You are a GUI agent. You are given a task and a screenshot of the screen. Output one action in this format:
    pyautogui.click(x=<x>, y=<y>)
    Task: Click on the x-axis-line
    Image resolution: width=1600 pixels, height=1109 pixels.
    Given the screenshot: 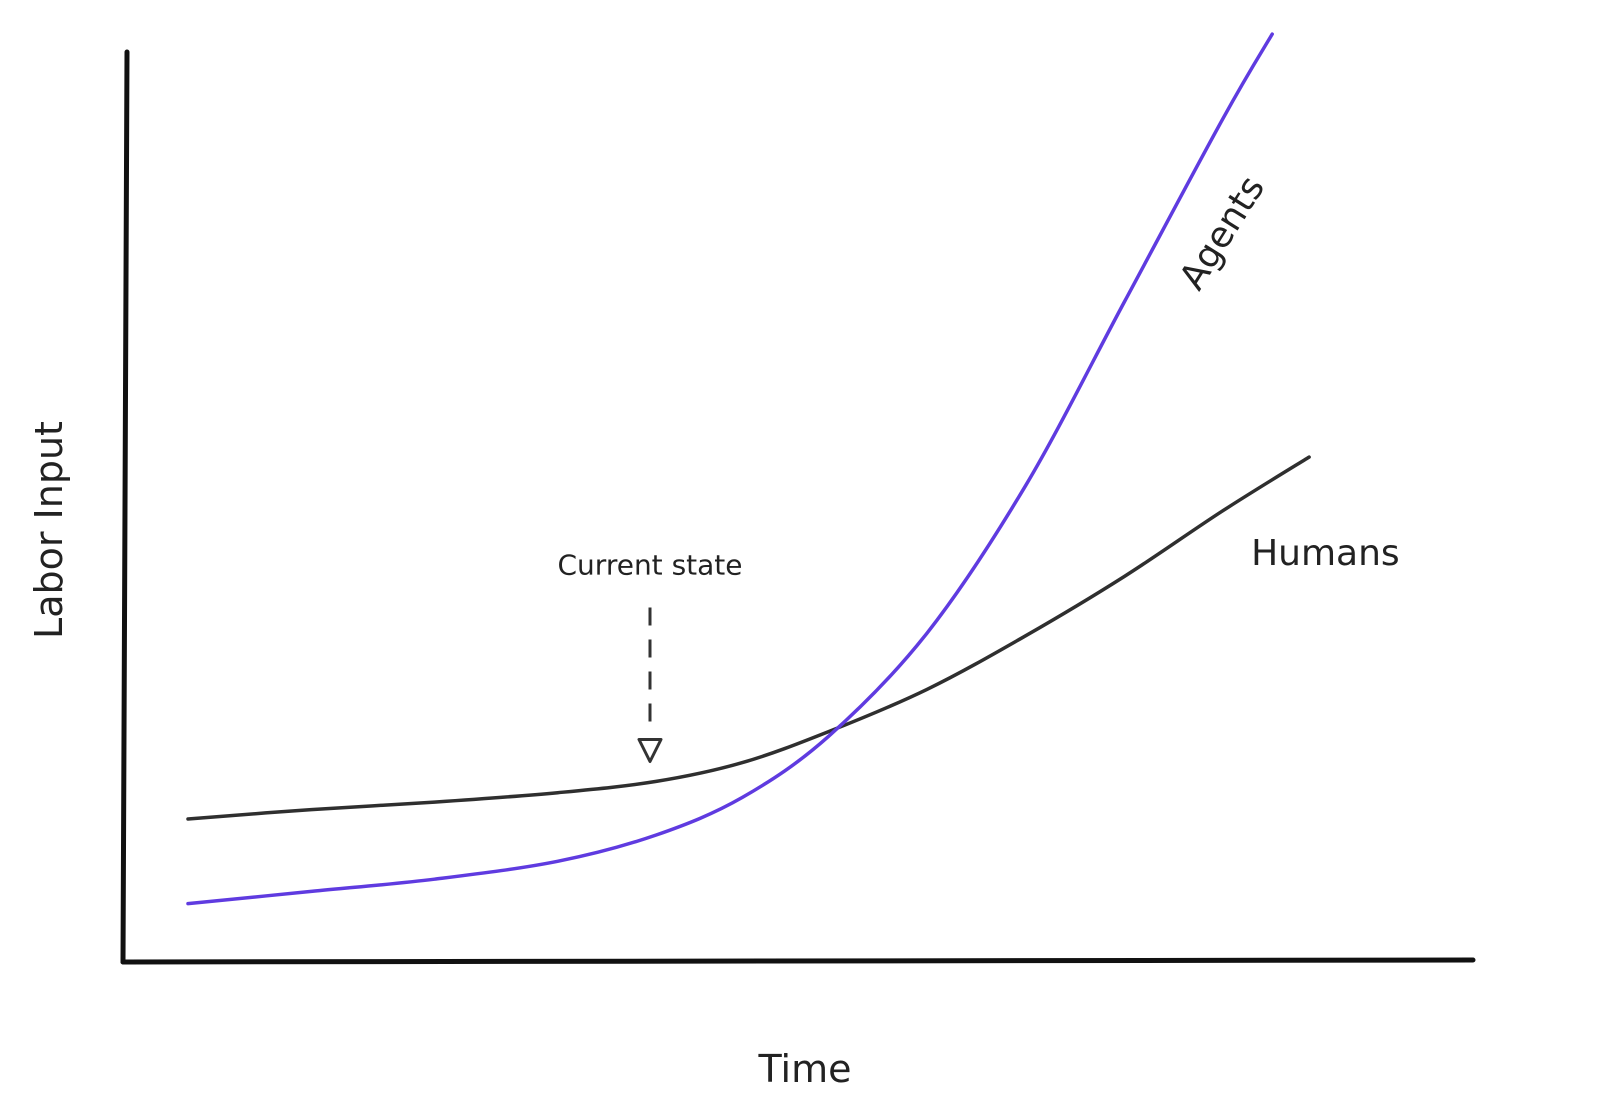 What is the action you would take?
    pyautogui.click(x=798, y=961)
    